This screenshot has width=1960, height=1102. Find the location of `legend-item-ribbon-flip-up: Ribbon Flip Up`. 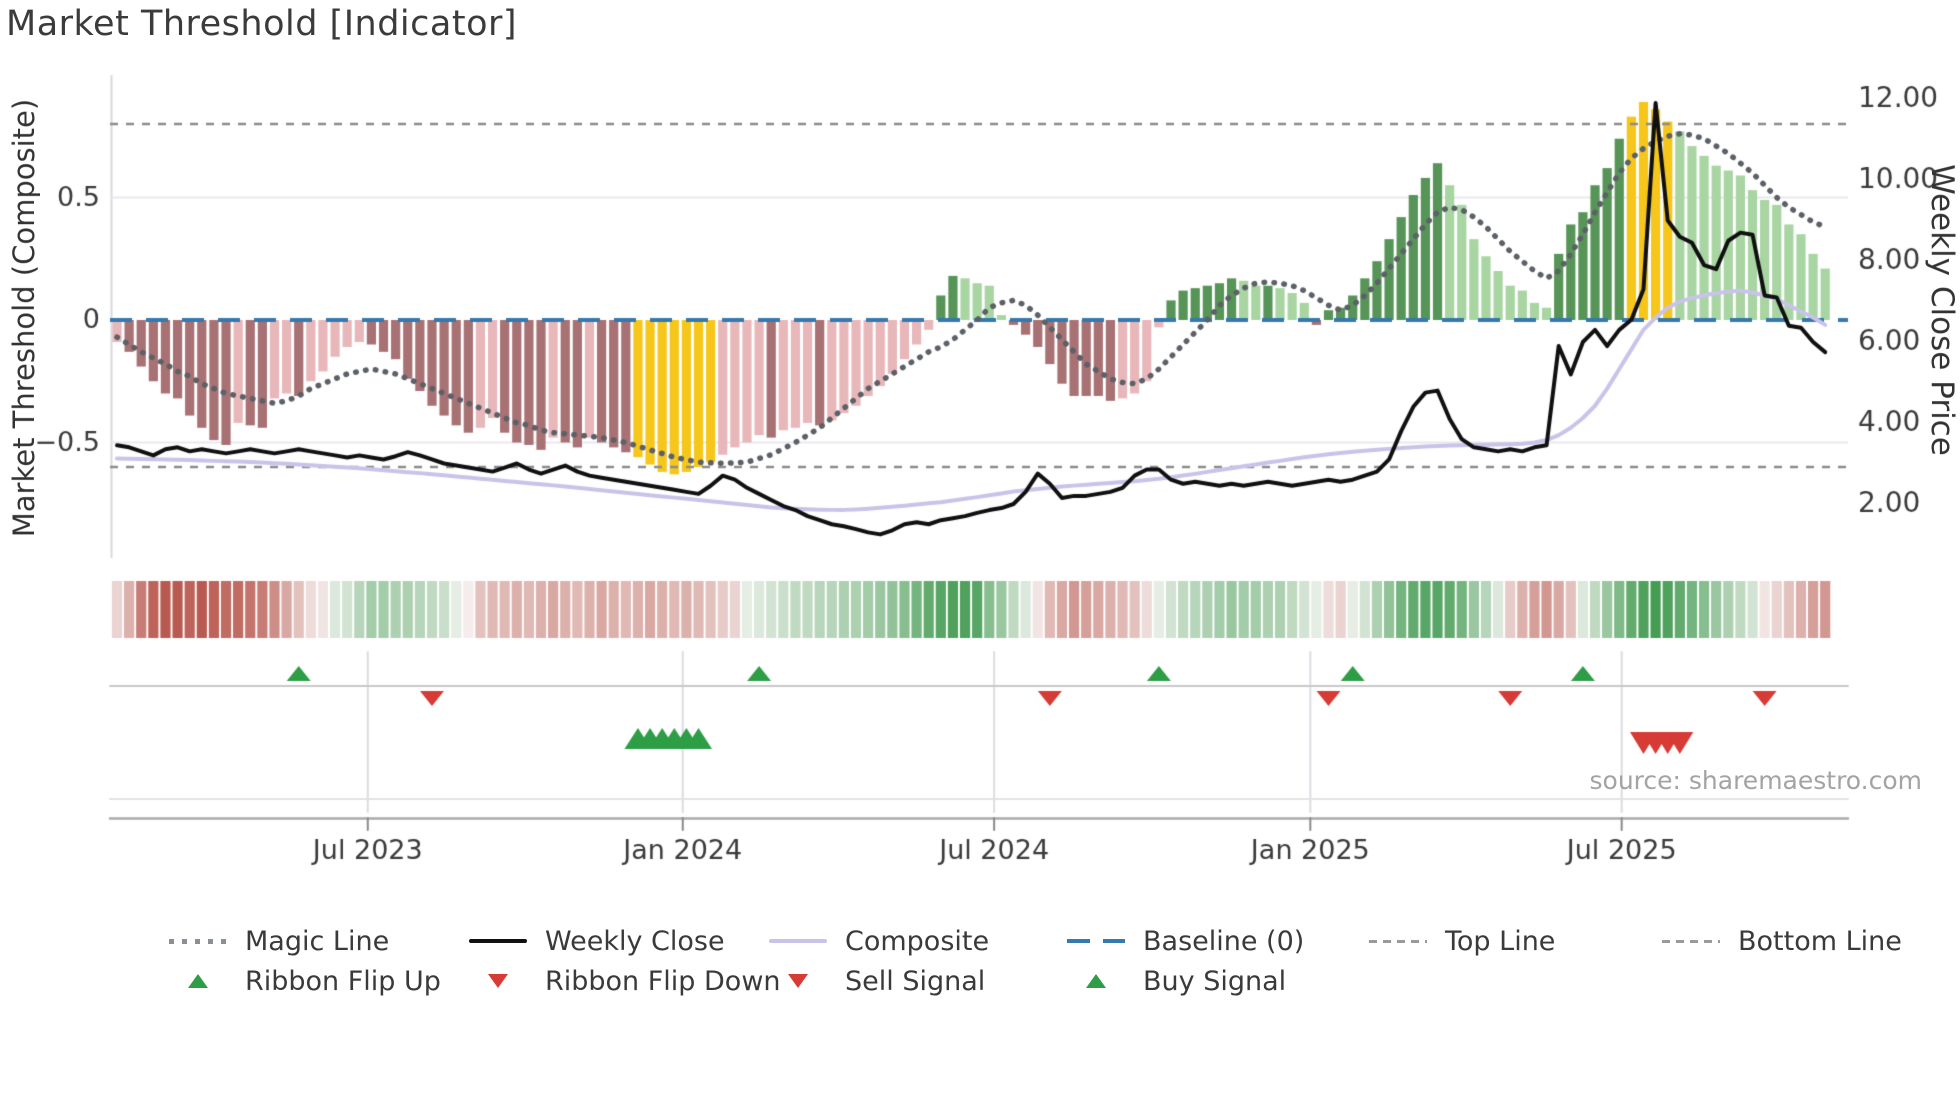

legend-item-ribbon-flip-up: Ribbon Flip Up is located at coordinates (305, 981).